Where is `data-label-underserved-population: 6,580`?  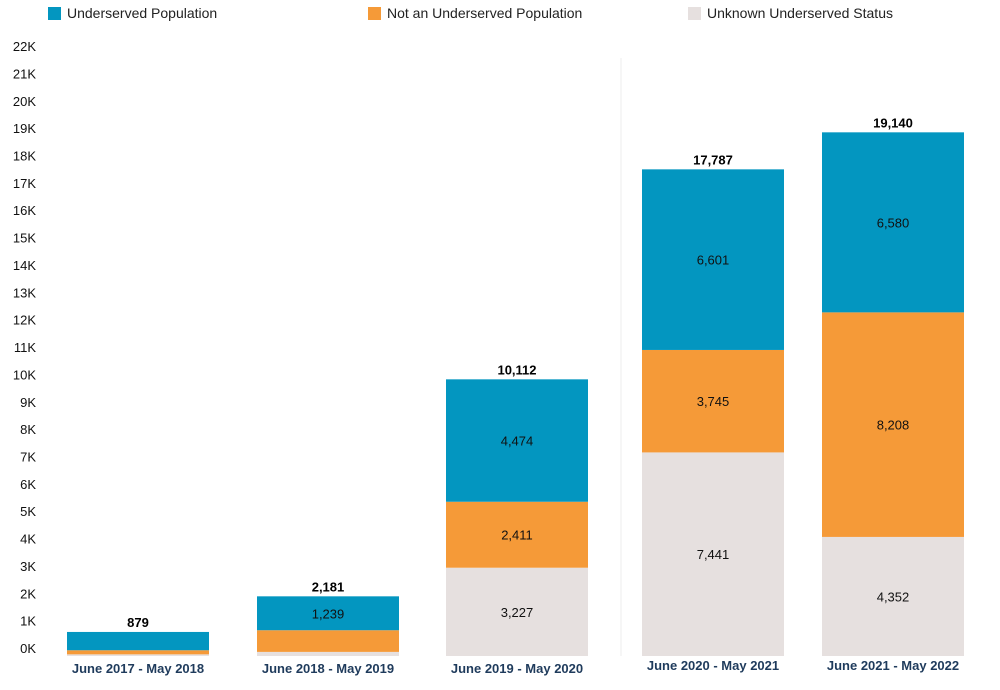
data-label-underserved-population: 6,580 is located at coordinates (893, 222).